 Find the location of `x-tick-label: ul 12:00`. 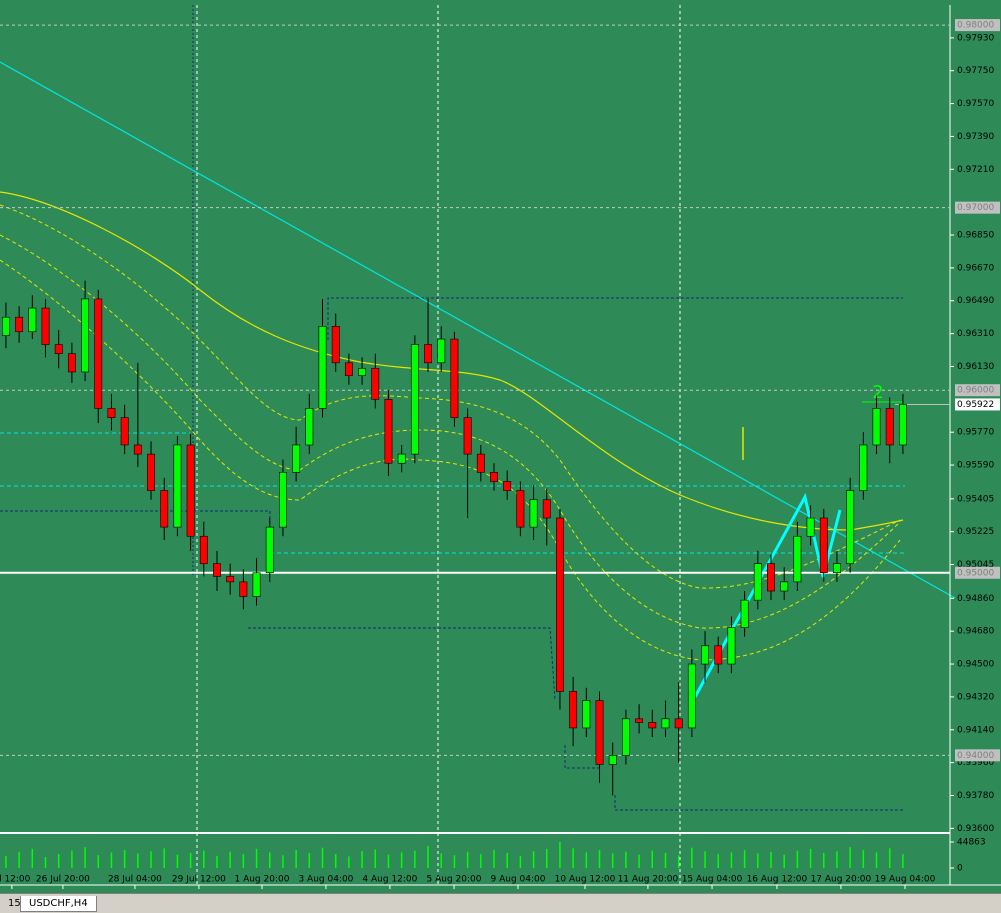

x-tick-label: ul 12:00 is located at coordinates (15, 880).